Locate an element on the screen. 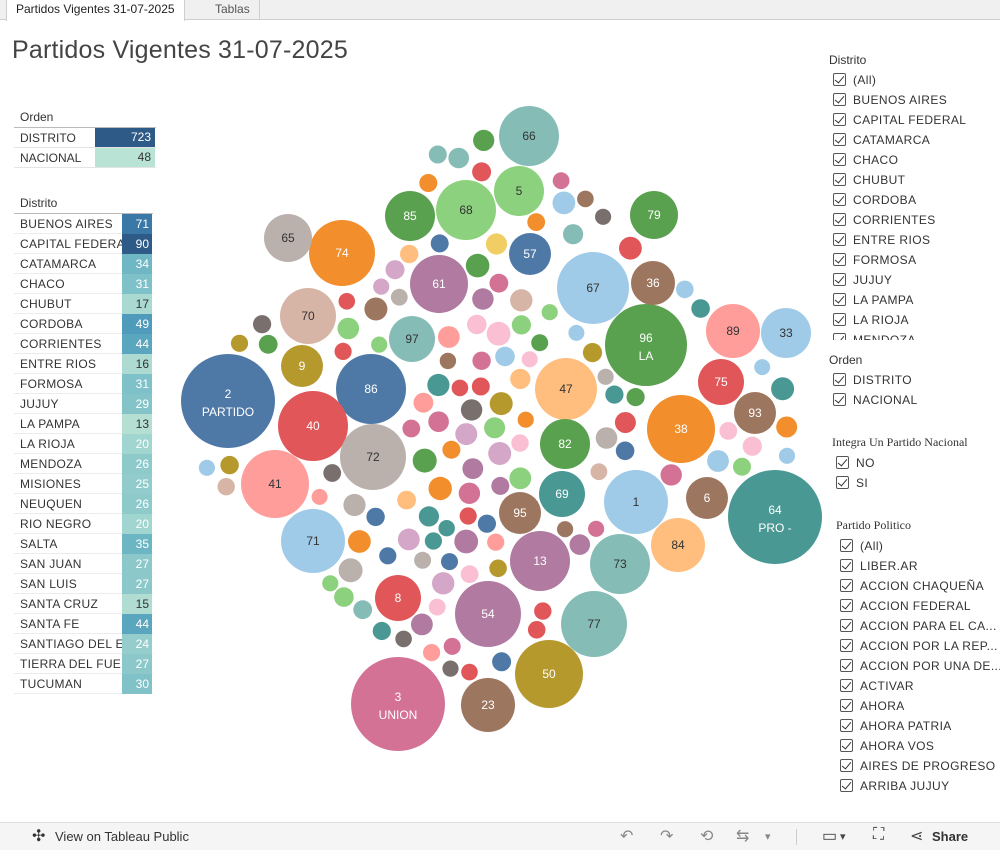 This screenshot has height=850, width=1000. distrito-row: CAPITAL FEDERAL 90 is located at coordinates (83, 244).